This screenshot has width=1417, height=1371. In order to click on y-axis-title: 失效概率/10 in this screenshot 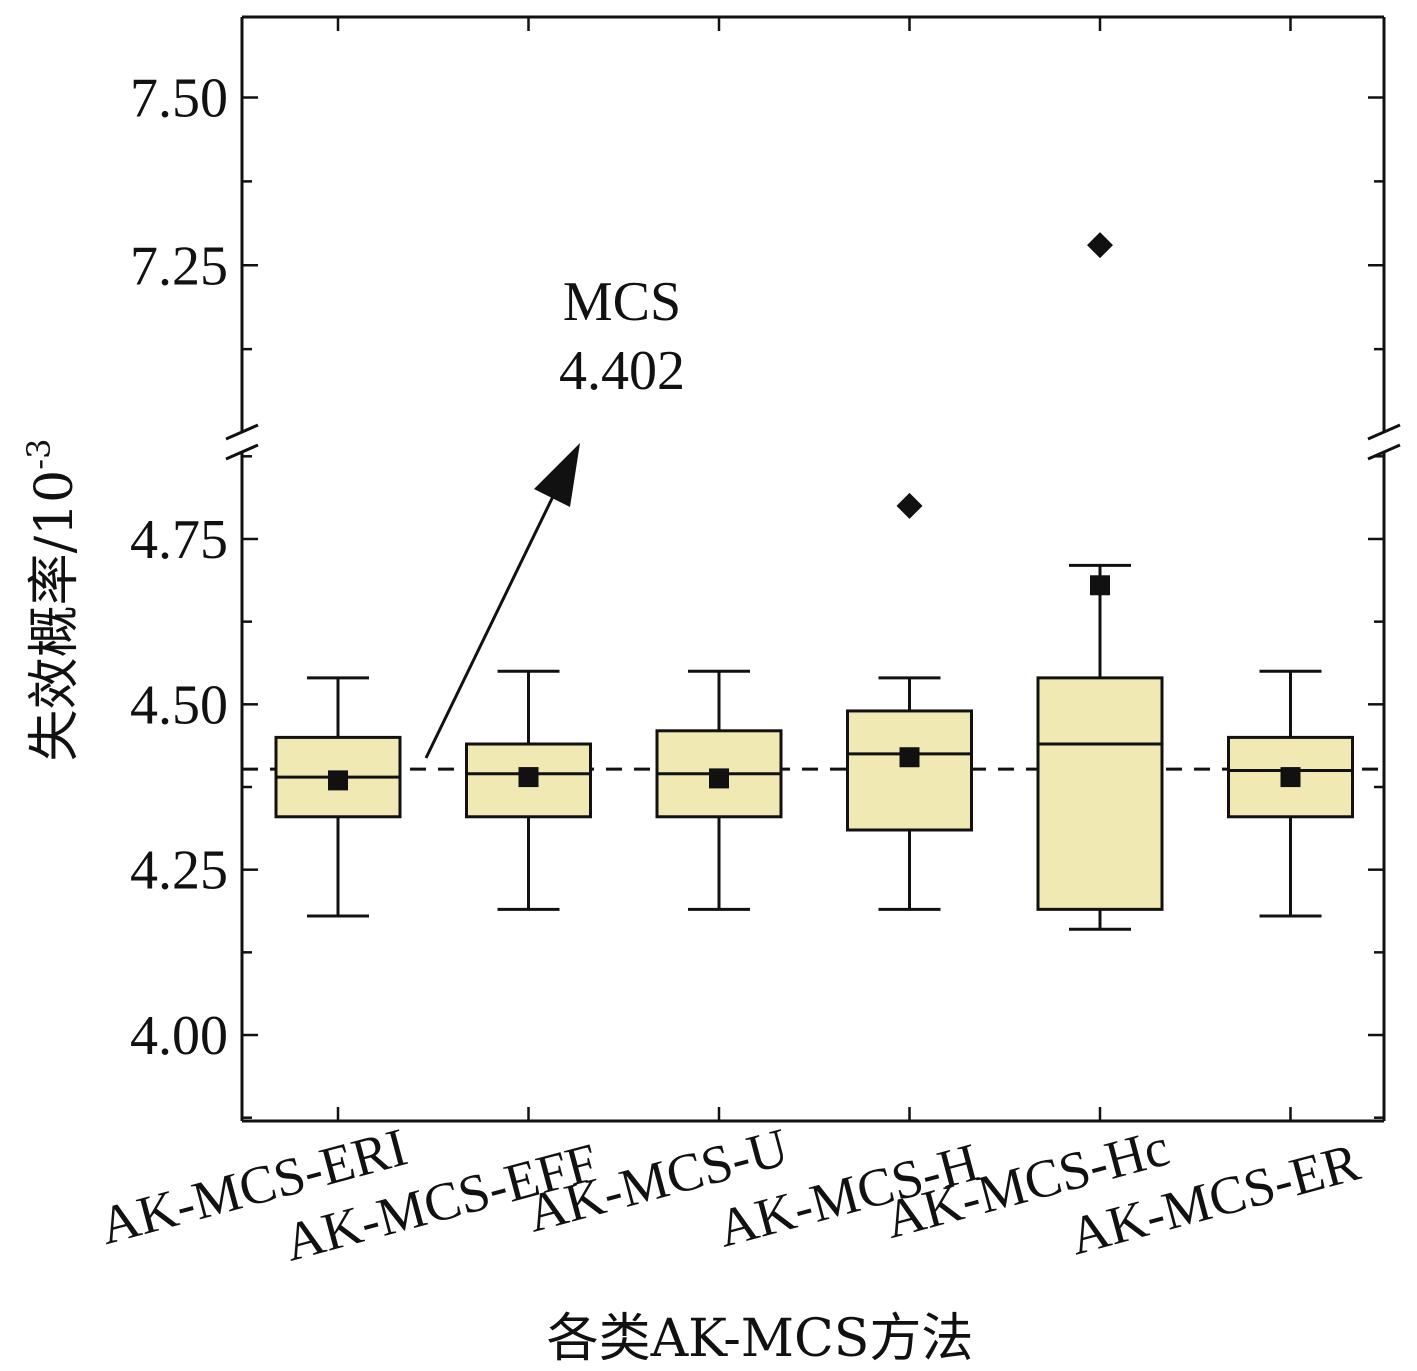, I will do `click(55, 616)`.